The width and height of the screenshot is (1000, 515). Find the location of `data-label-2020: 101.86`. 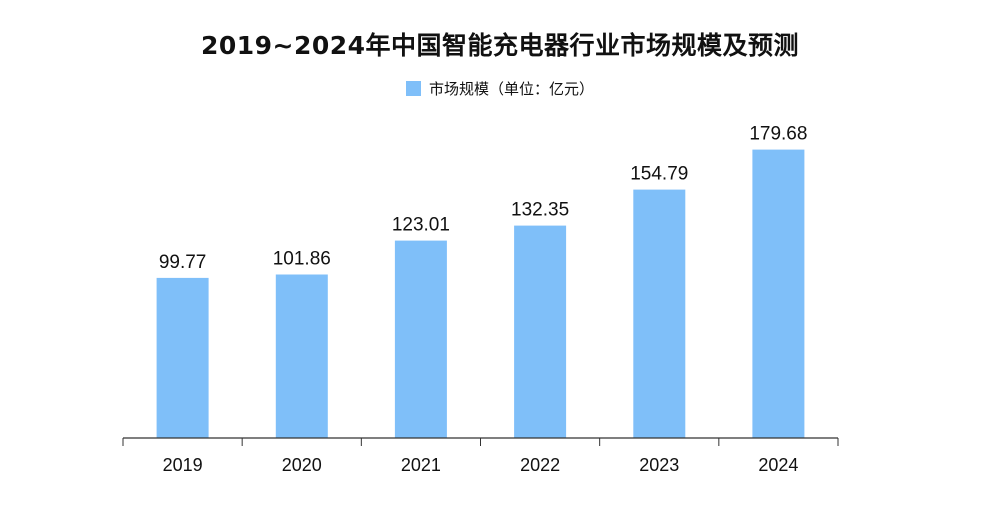

data-label-2020: 101.86 is located at coordinates (302, 259).